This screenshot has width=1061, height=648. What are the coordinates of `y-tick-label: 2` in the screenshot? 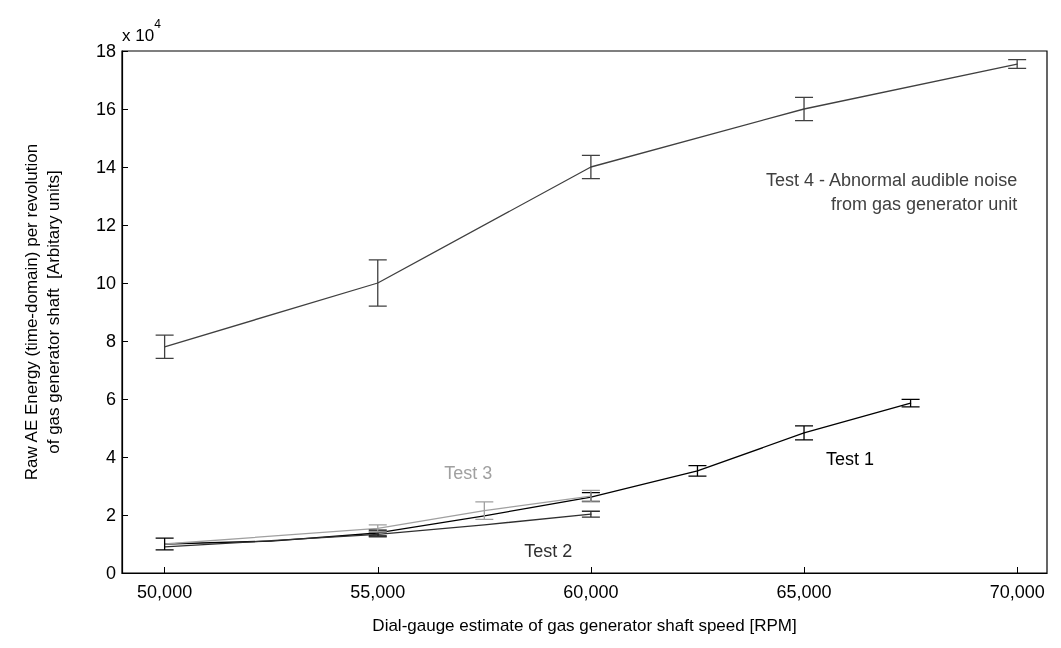 It's located at (110, 515).